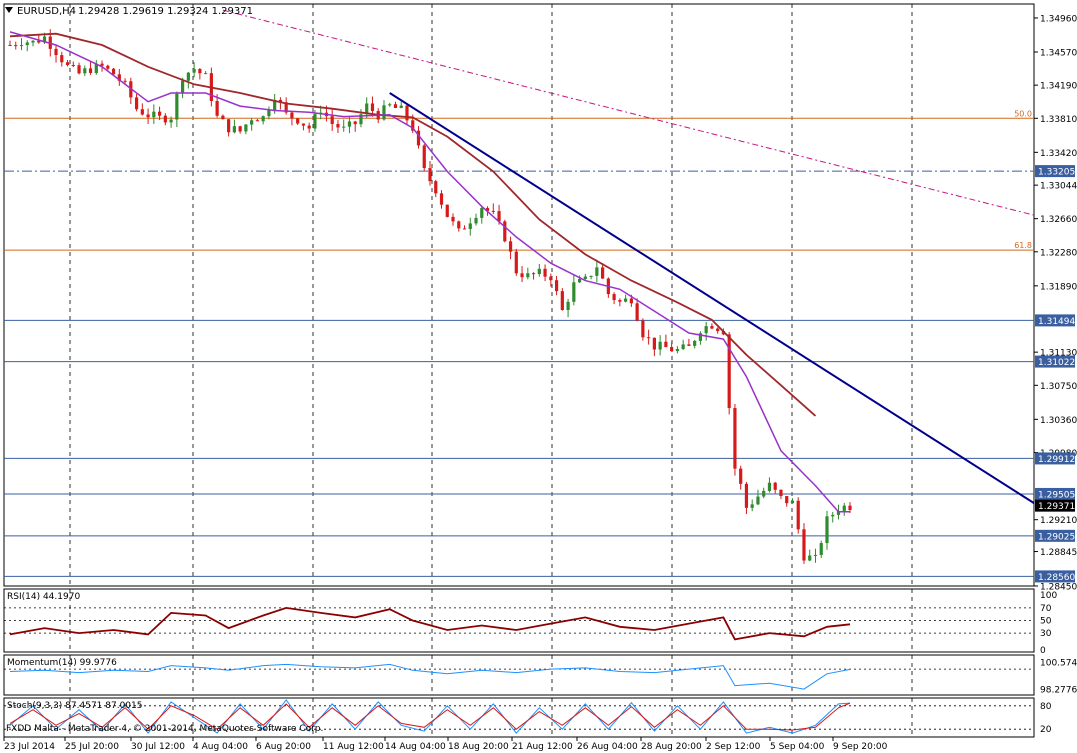 This screenshot has width=1077, height=753. What do you see at coordinates (9, 10) in the screenshot?
I see `dropdown-triangle-icon` at bounding box center [9, 10].